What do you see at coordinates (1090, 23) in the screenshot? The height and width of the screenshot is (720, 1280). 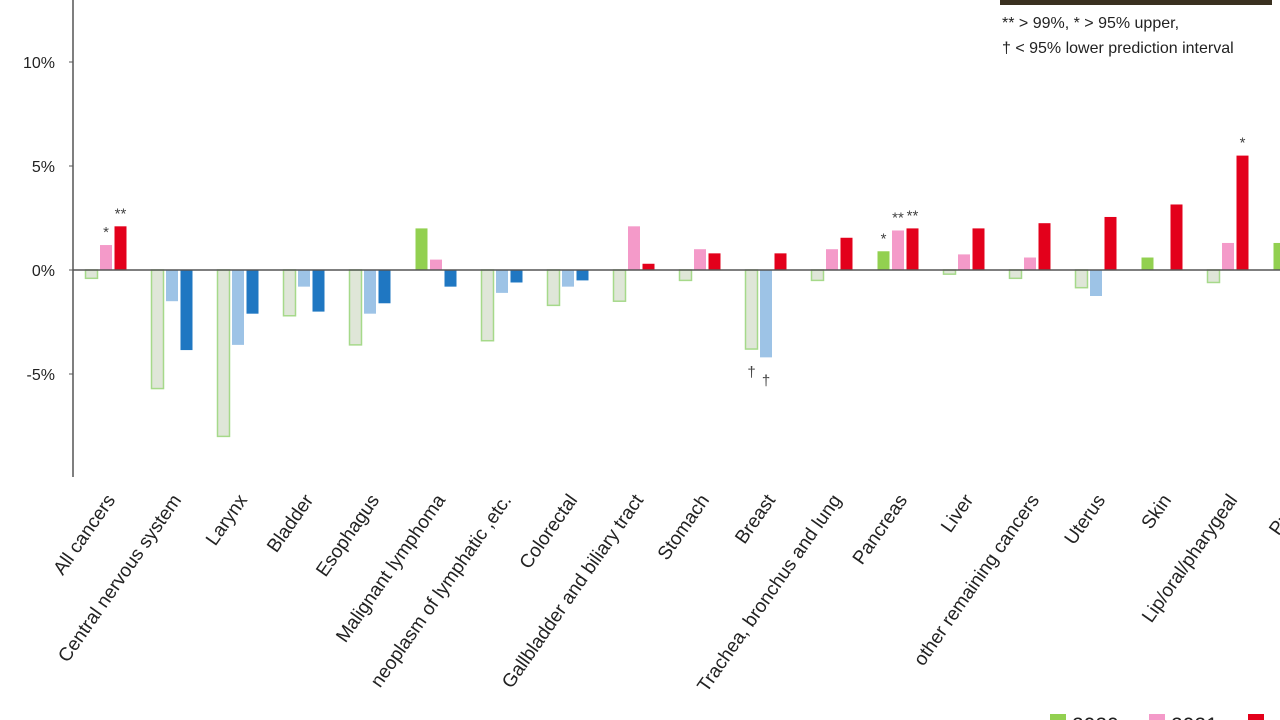 I see `note: ** > 99%, * > 95% upper,` at bounding box center [1090, 23].